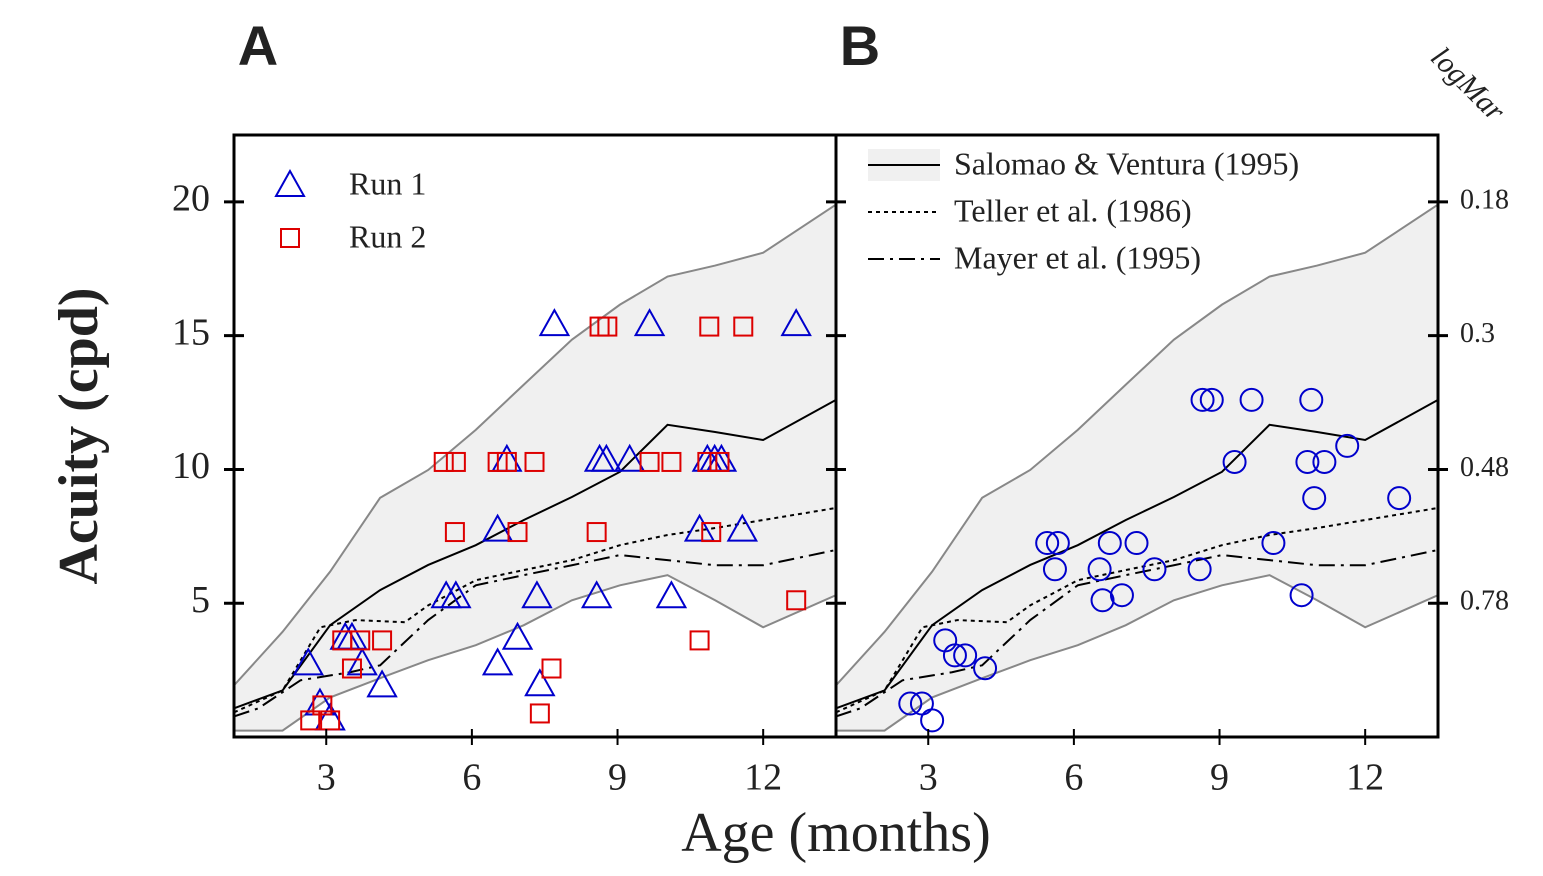 The image size is (1543, 876). Describe the element at coordinates (200, 600) in the screenshot. I see `y-tick-label: 5` at that location.